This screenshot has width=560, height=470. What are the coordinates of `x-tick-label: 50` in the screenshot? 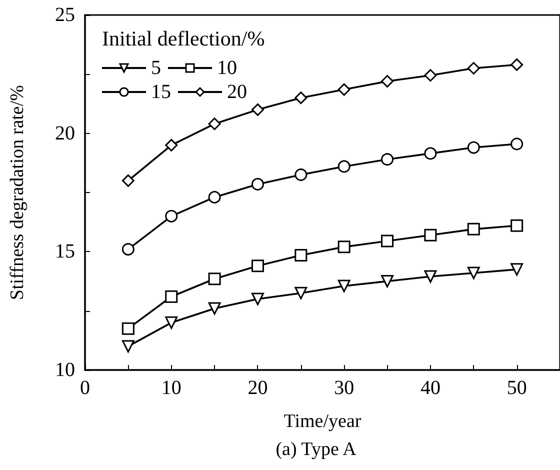 It's located at (516, 388).